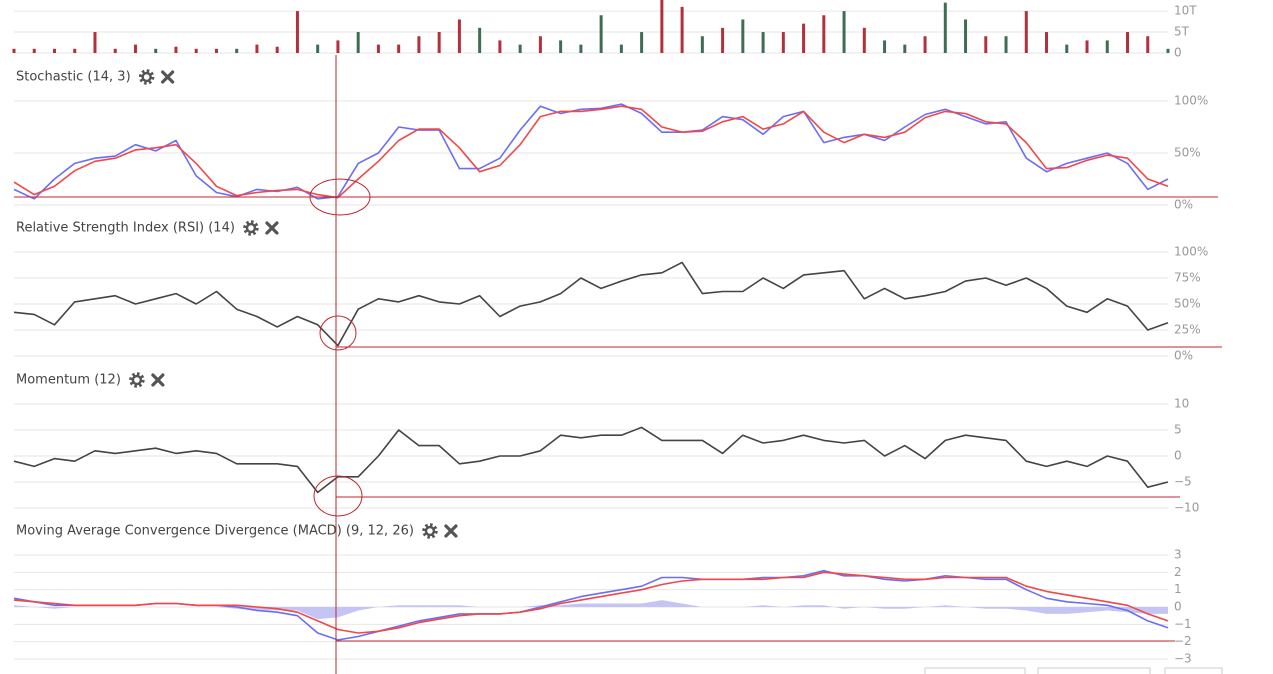  Describe the element at coordinates (1187, 278) in the screenshot. I see `y-tick-label: 75%` at that location.